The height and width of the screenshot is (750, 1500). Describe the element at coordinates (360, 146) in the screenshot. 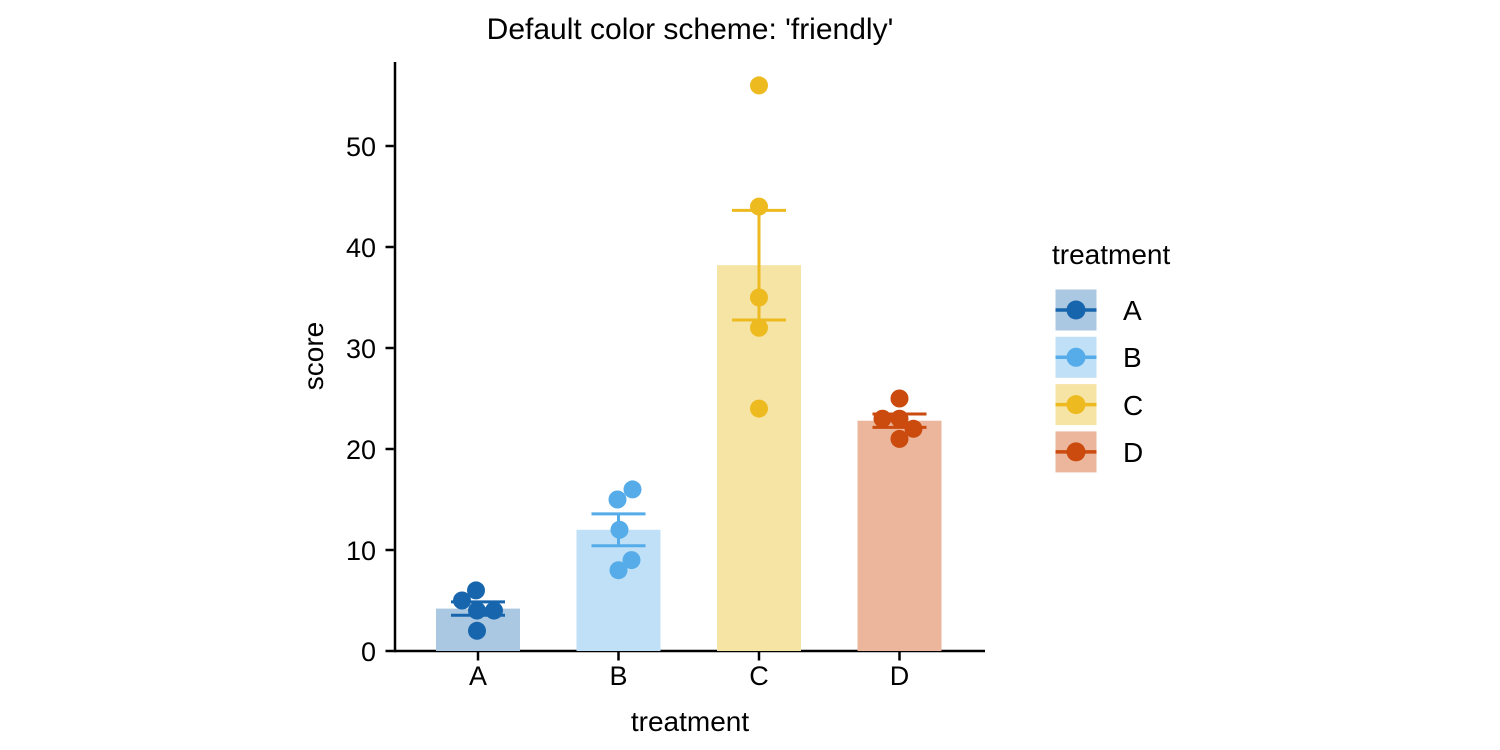

I see `y-tick-label: 50` at that location.